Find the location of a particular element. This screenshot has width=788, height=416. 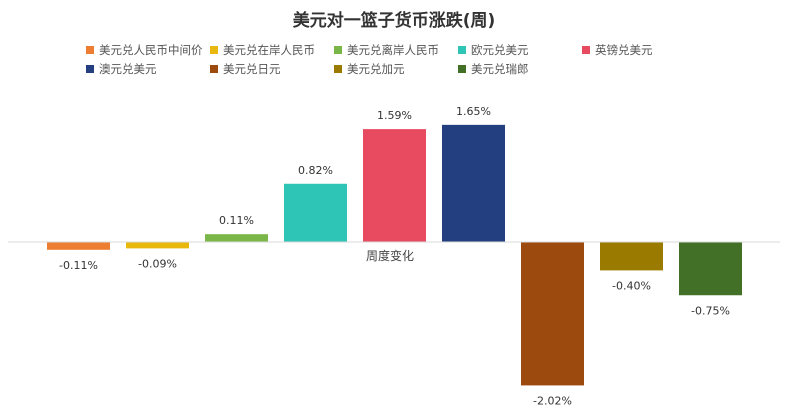

data-label: 0.82% is located at coordinates (315, 170).